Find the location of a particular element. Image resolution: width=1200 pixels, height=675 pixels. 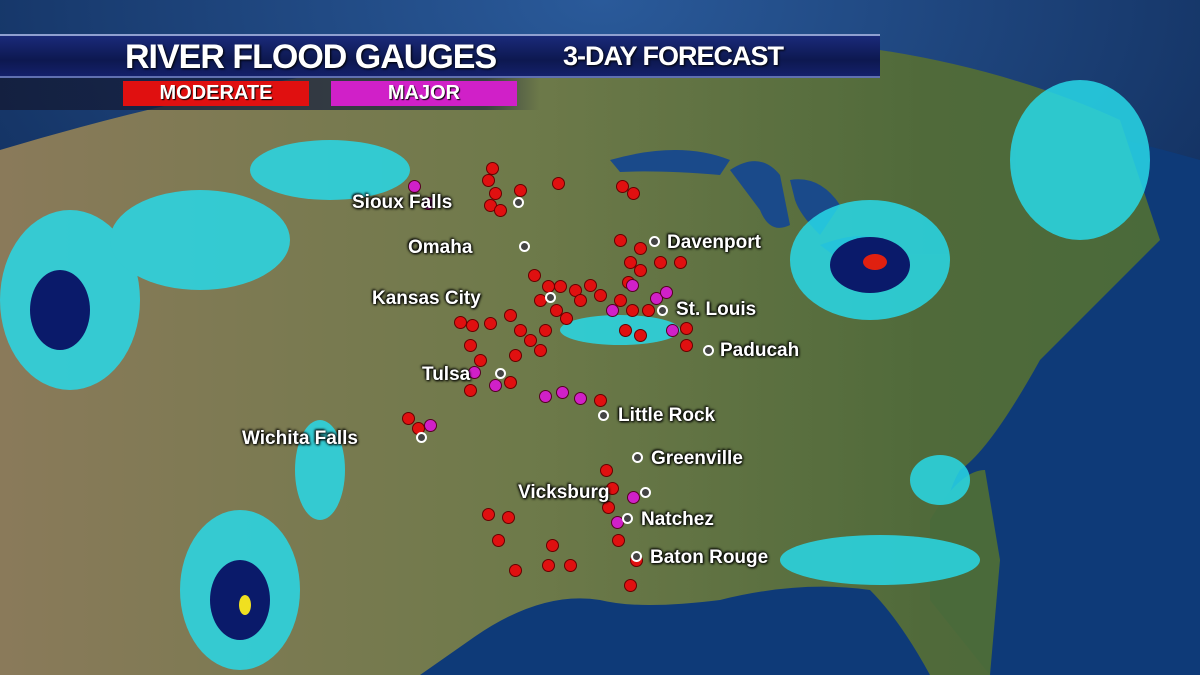

city-label: Natchez is located at coordinates (677, 519).